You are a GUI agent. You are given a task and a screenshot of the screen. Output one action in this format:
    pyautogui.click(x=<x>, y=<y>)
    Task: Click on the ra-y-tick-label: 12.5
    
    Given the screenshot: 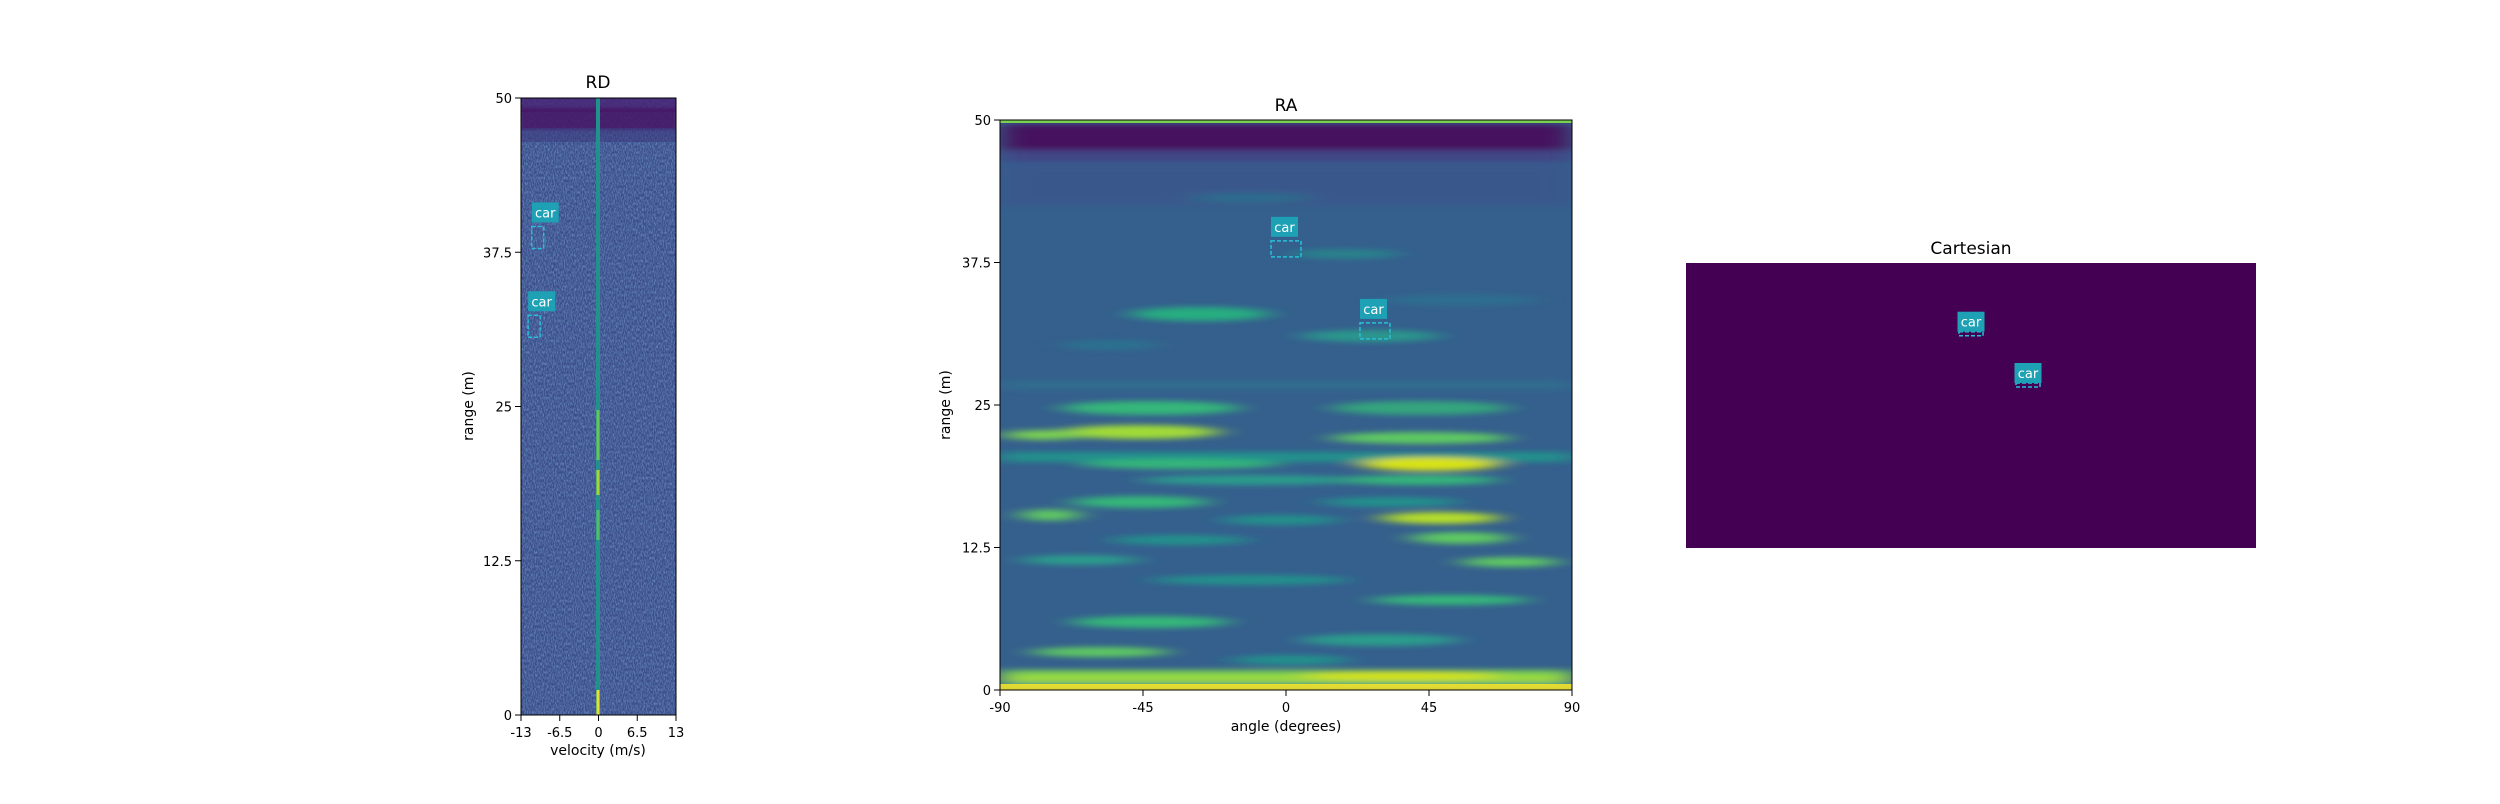 What is the action you would take?
    pyautogui.click(x=976, y=549)
    